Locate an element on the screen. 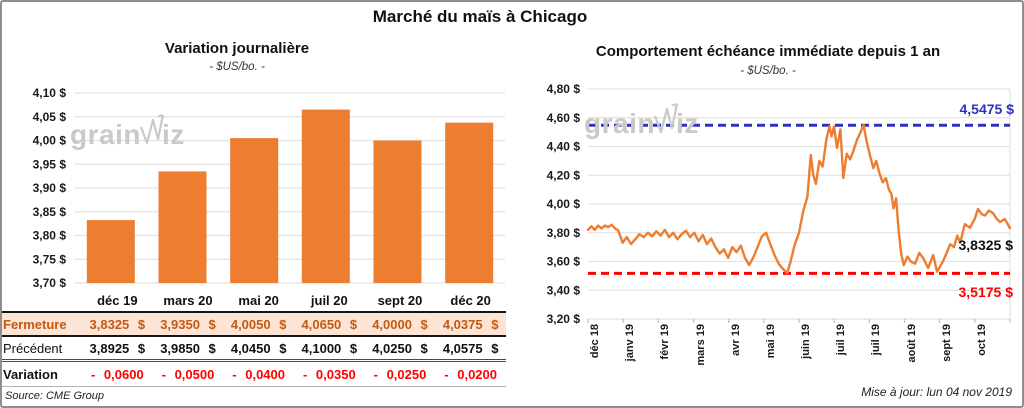 This screenshot has width=1024, height=408. bar-déc 19 is located at coordinates (110, 251).